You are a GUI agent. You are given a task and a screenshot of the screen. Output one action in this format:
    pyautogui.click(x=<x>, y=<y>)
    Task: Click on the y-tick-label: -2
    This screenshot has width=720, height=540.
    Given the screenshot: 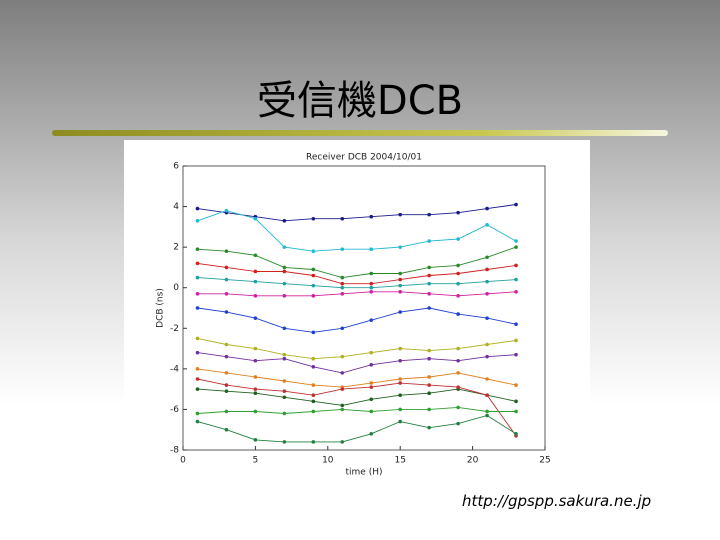 What is the action you would take?
    pyautogui.click(x=174, y=329)
    